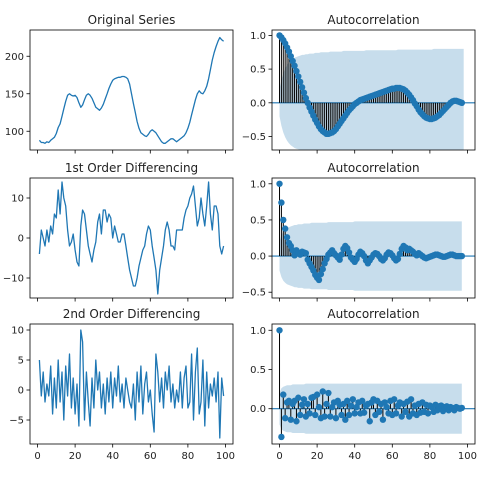  I want to click on y-tick-label: 5, so click(21, 361).